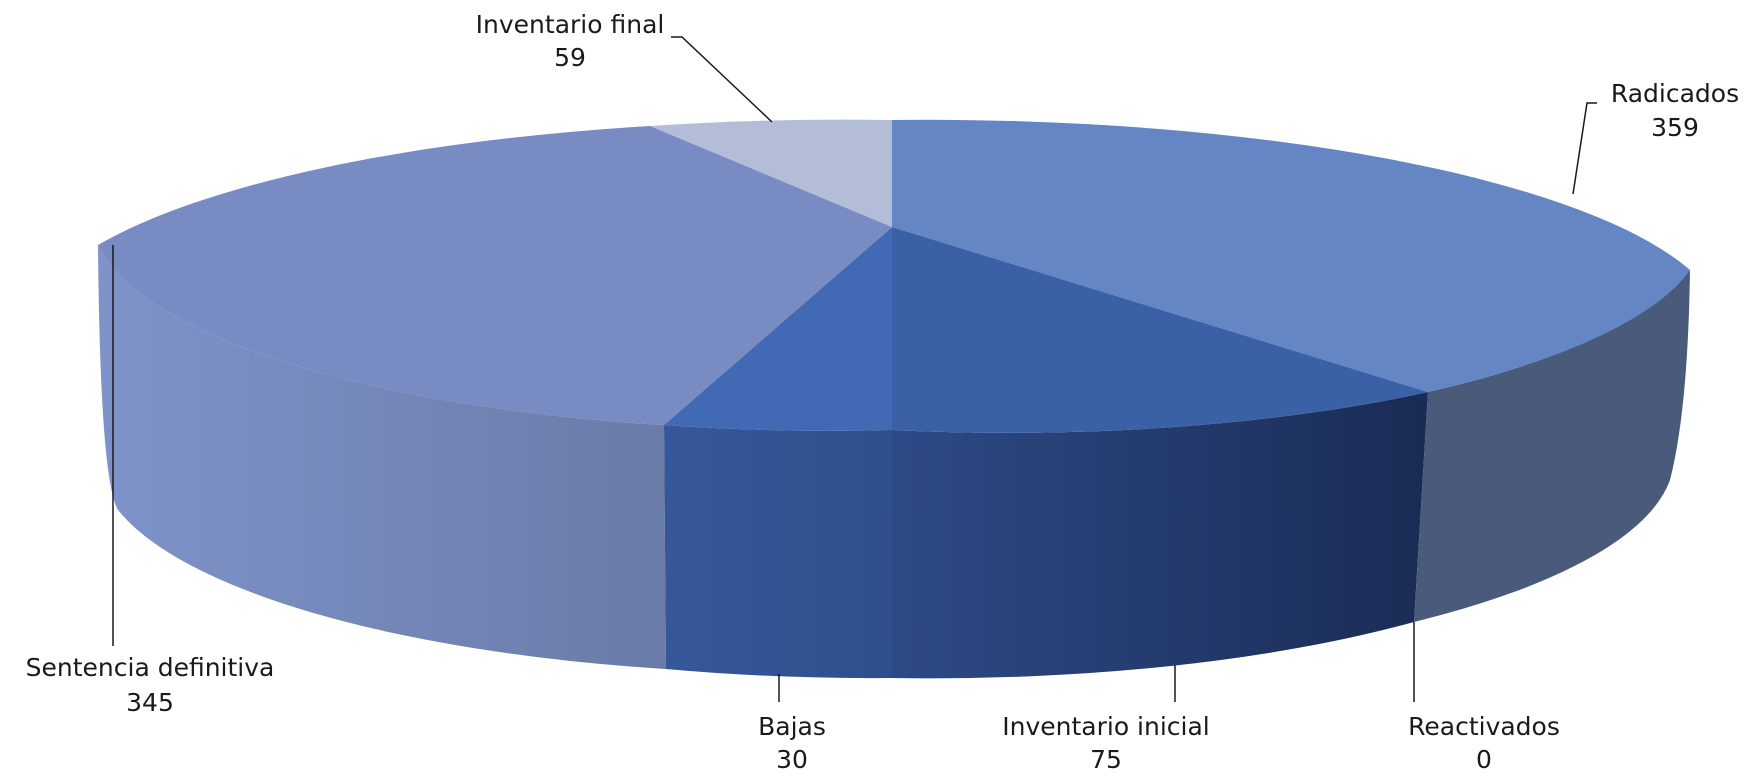  What do you see at coordinates (1106, 759) in the screenshot?
I see `label-value-inventario-inicial: 75` at bounding box center [1106, 759].